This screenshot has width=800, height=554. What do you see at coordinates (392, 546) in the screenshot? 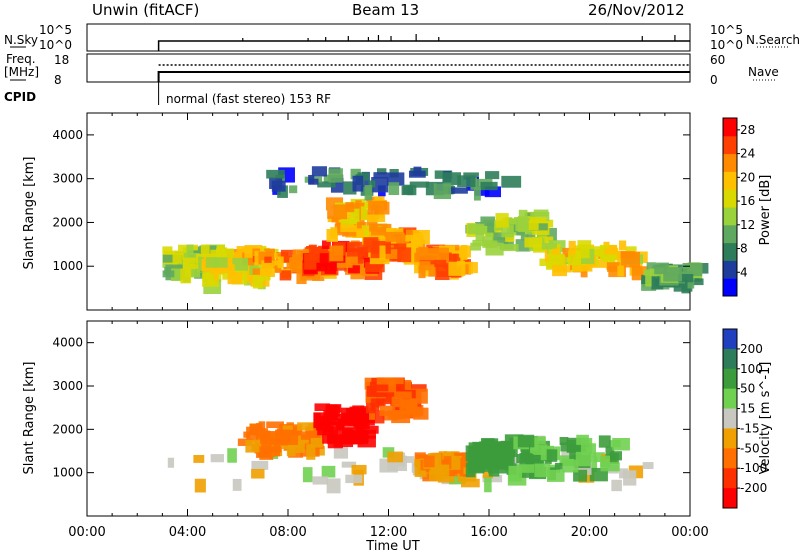
I see `xlabel: Time UT` at bounding box center [392, 546].